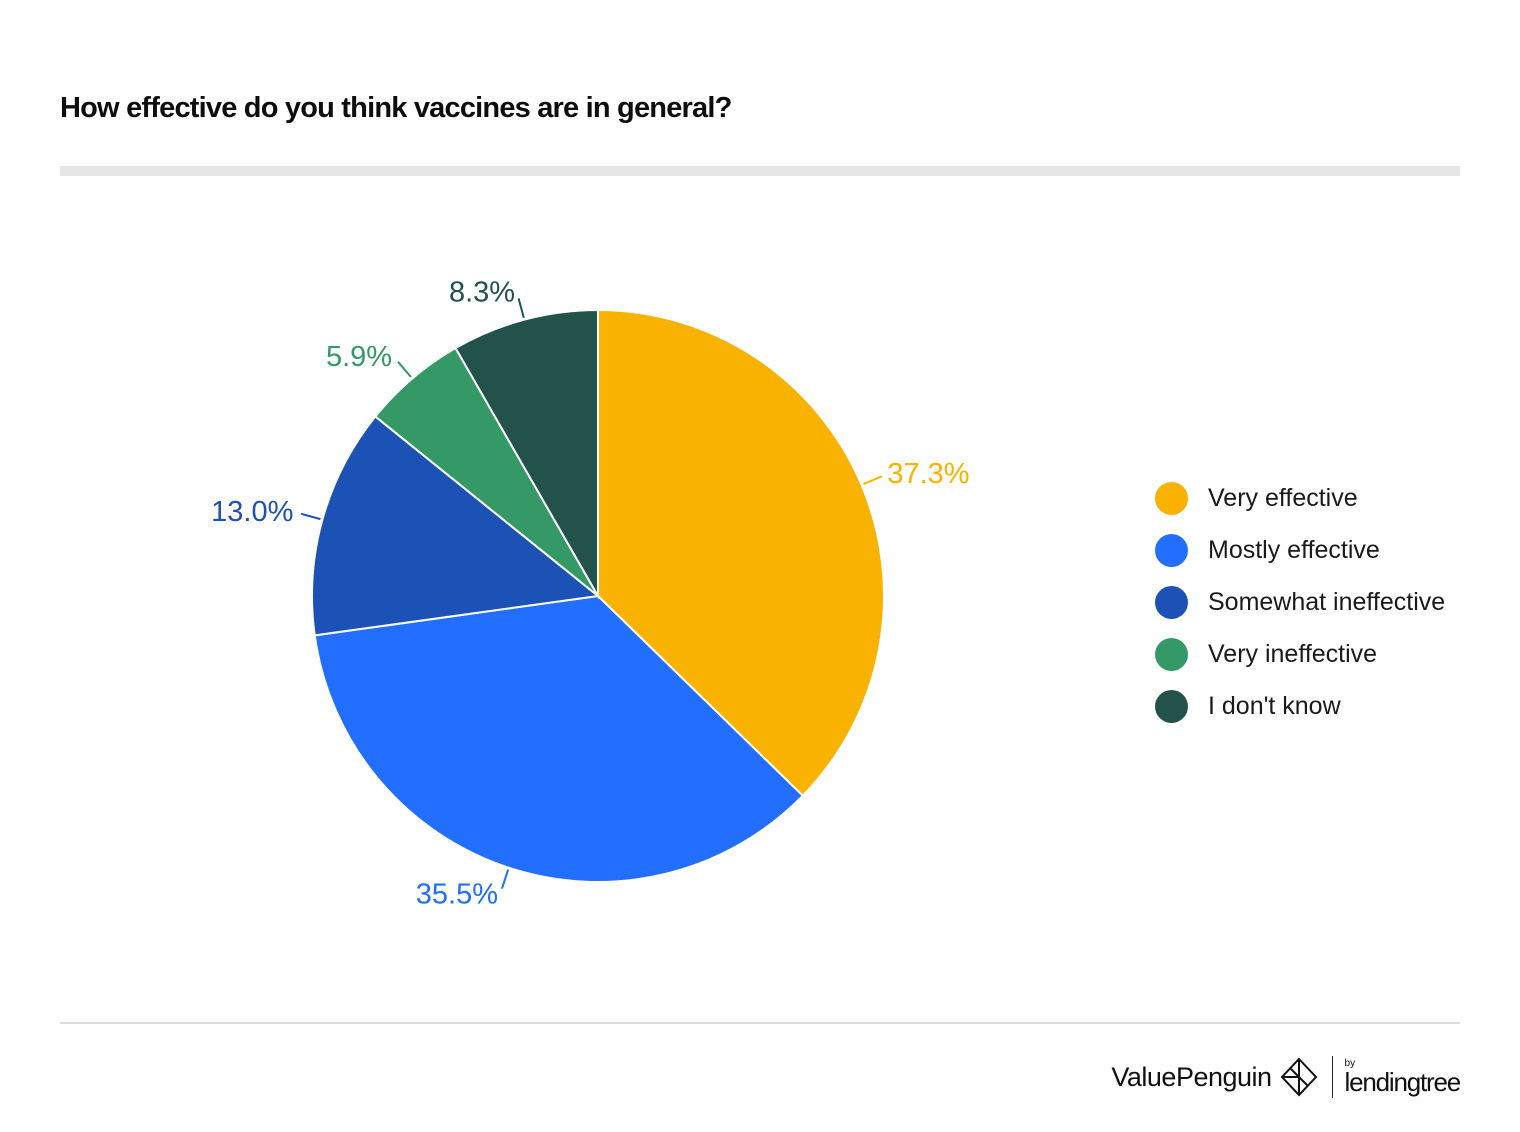 The width and height of the screenshot is (1520, 1132). I want to click on data-label: 35.5%, so click(457, 894).